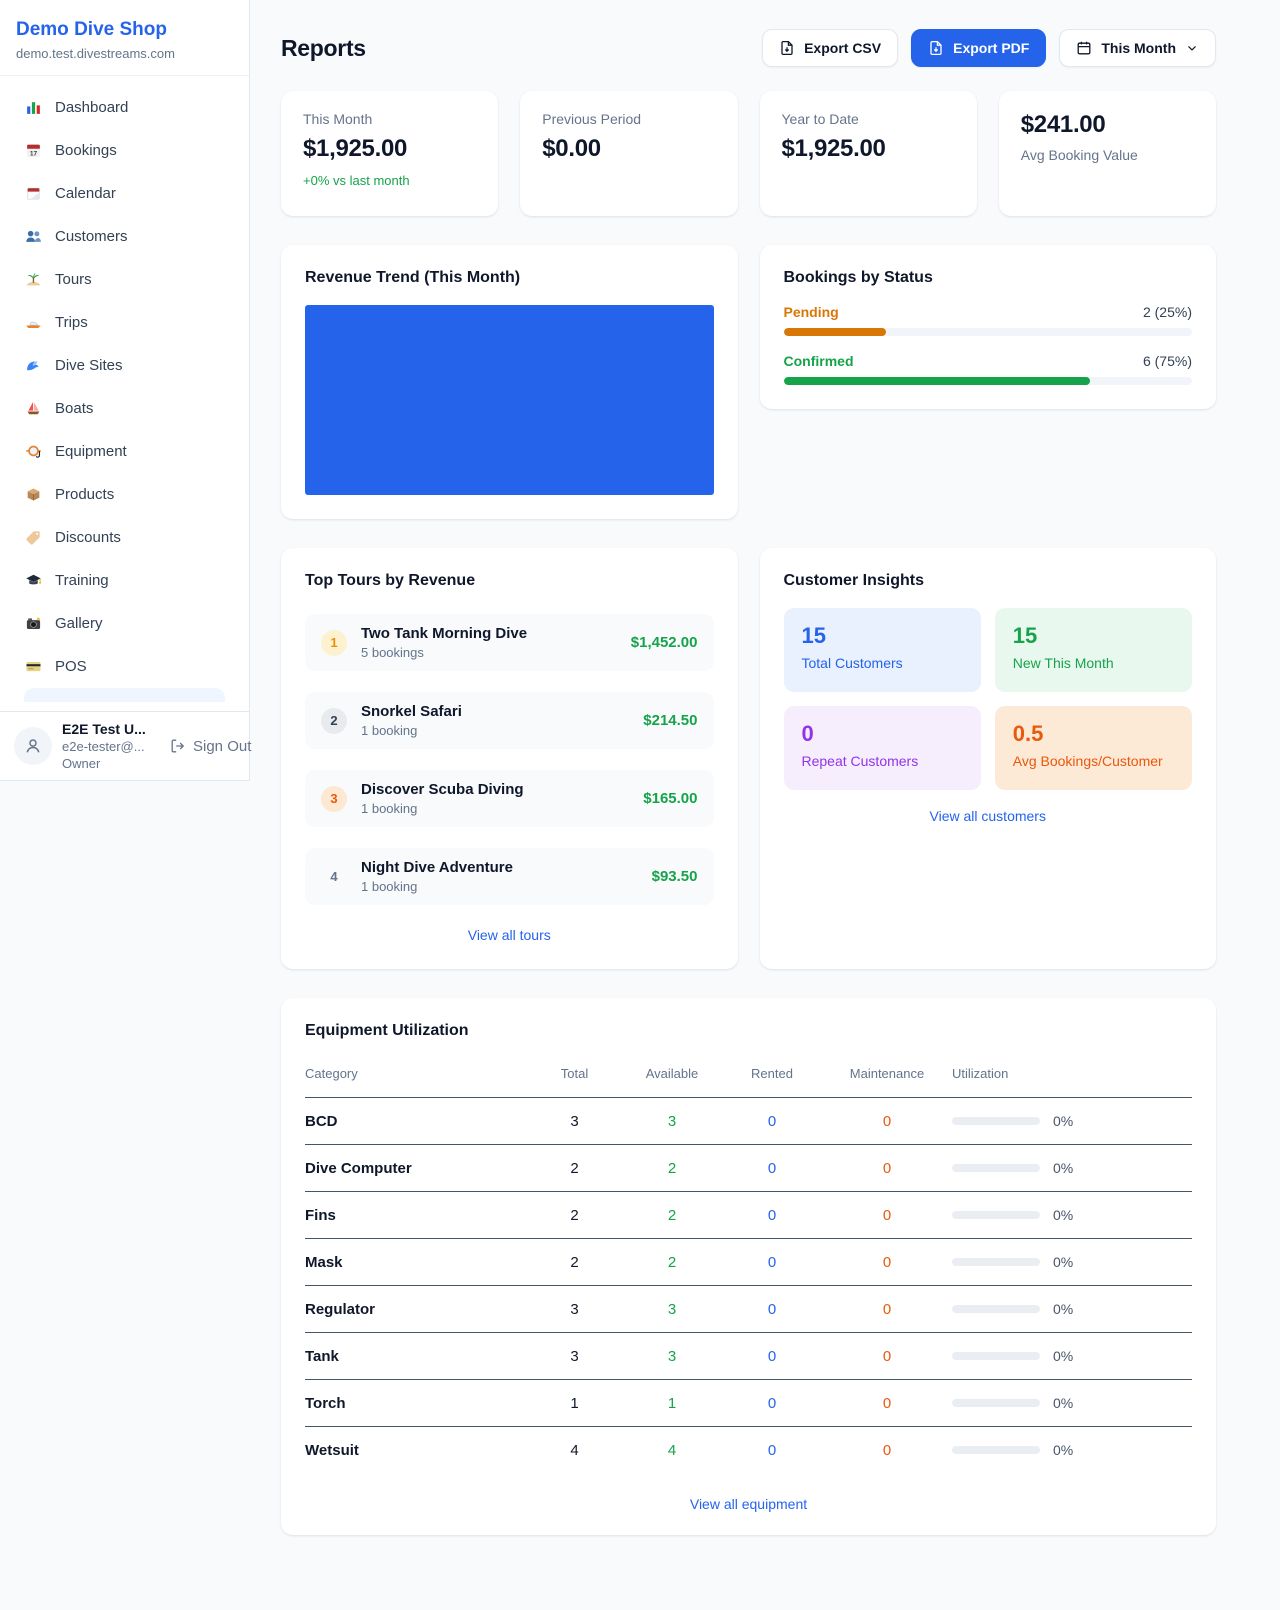  Describe the element at coordinates (124, 494) in the screenshot. I see `sidebar-item-products: Products` at that location.